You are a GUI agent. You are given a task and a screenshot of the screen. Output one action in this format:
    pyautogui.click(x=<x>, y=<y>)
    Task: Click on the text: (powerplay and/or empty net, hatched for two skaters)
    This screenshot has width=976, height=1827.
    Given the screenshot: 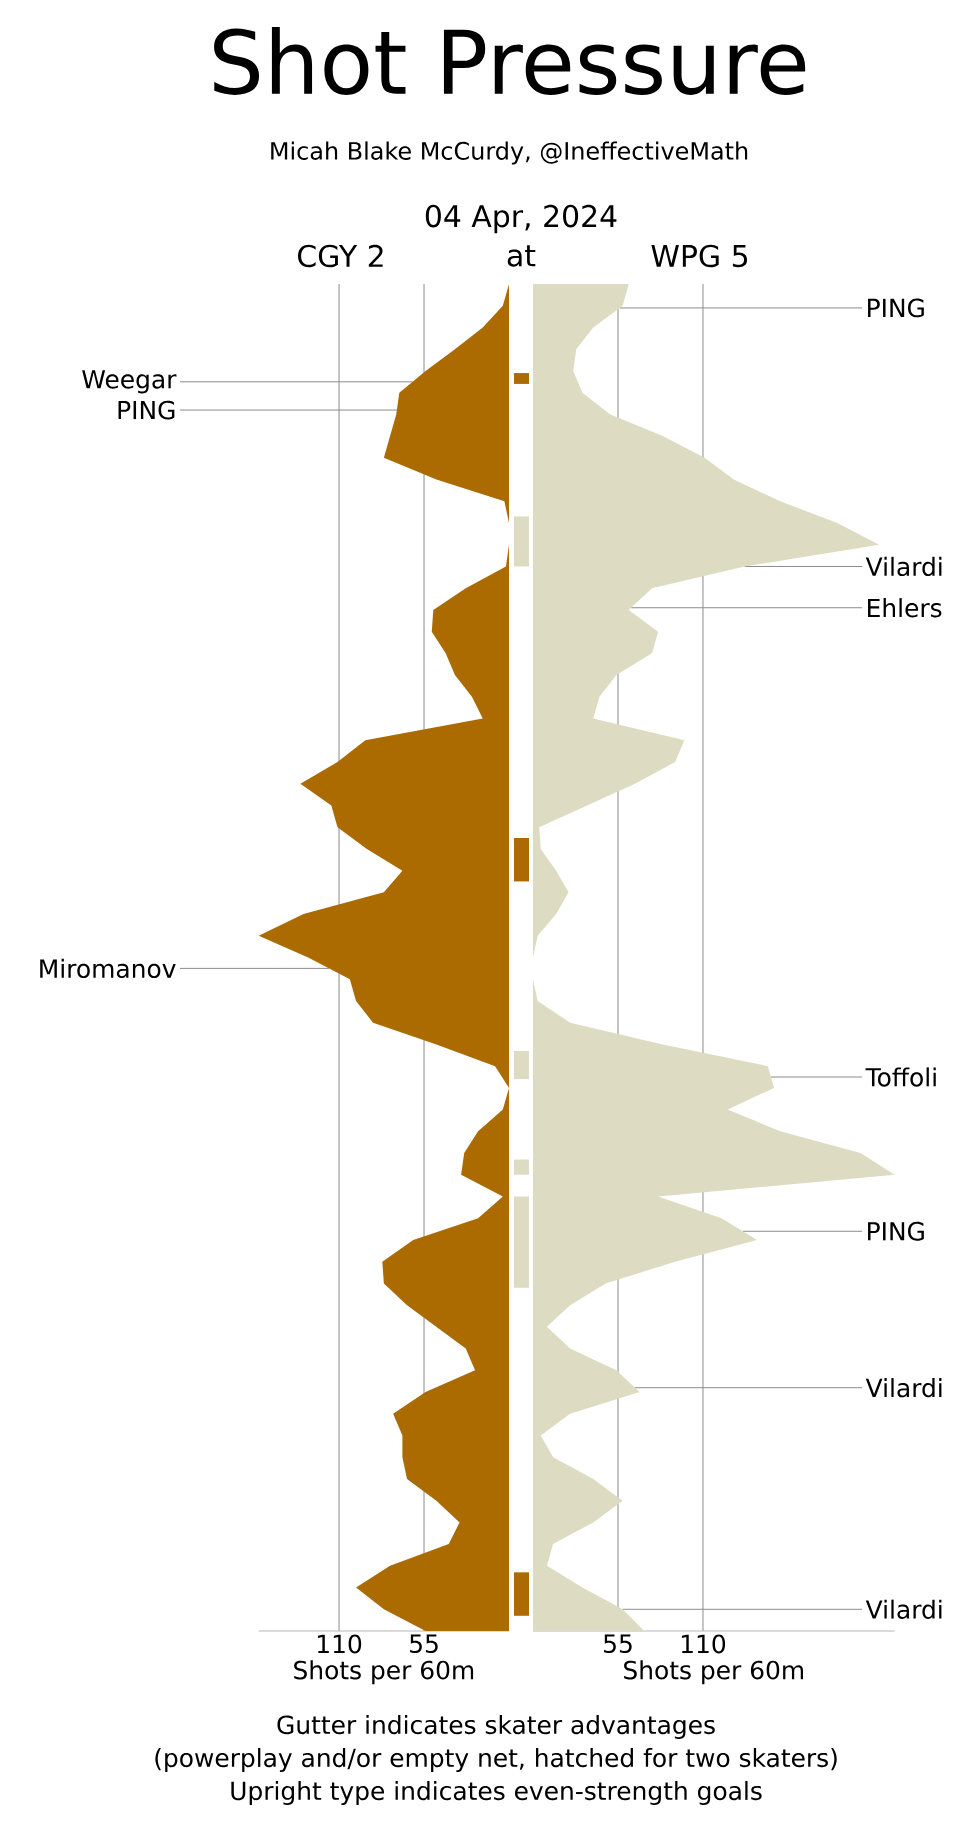 What is the action you would take?
    pyautogui.click(x=496, y=1760)
    